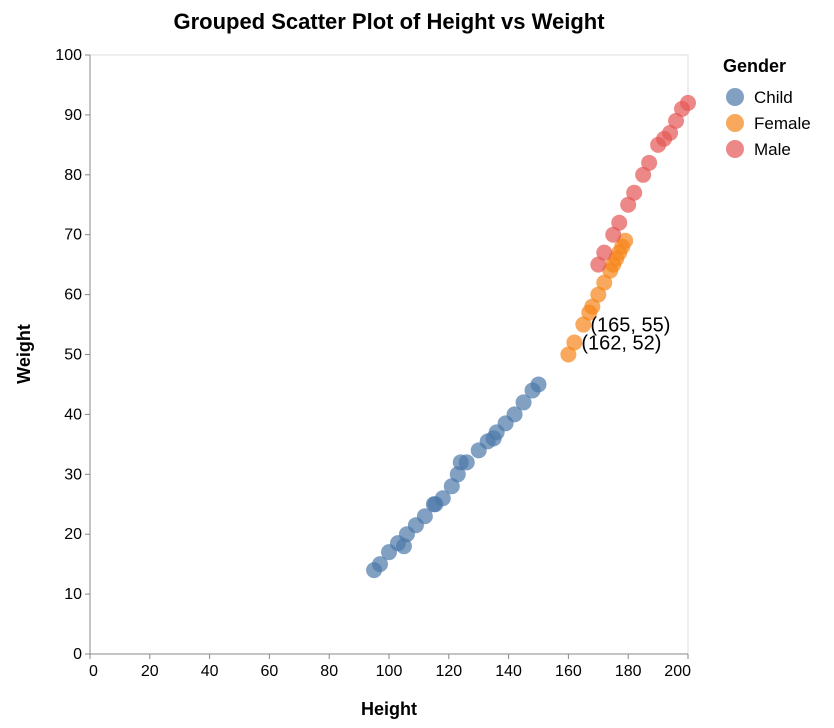 Image resolution: width=834 pixels, height=728 pixels. What do you see at coordinates (68, 55) in the screenshot?
I see `y-tick-label: 100` at bounding box center [68, 55].